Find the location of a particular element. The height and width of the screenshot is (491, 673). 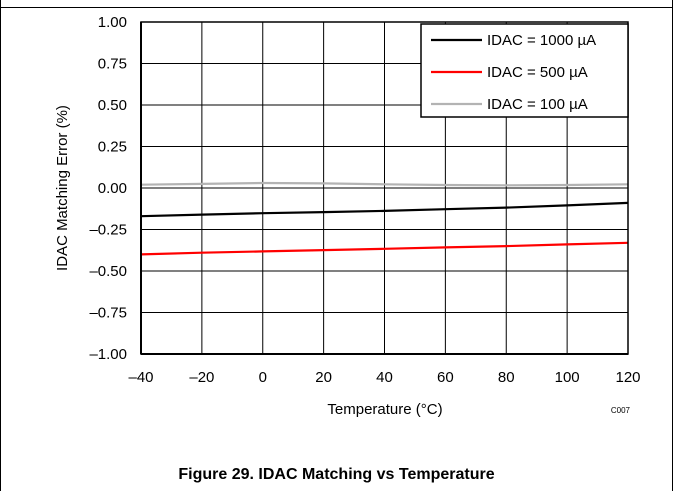

legend-label: IDAC = 100 µA is located at coordinates (537, 104).